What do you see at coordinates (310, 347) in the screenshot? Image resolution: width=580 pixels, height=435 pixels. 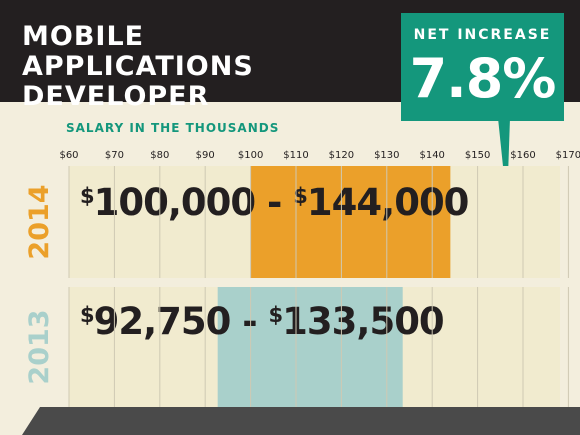 I see `range-bar-2013` at bounding box center [310, 347].